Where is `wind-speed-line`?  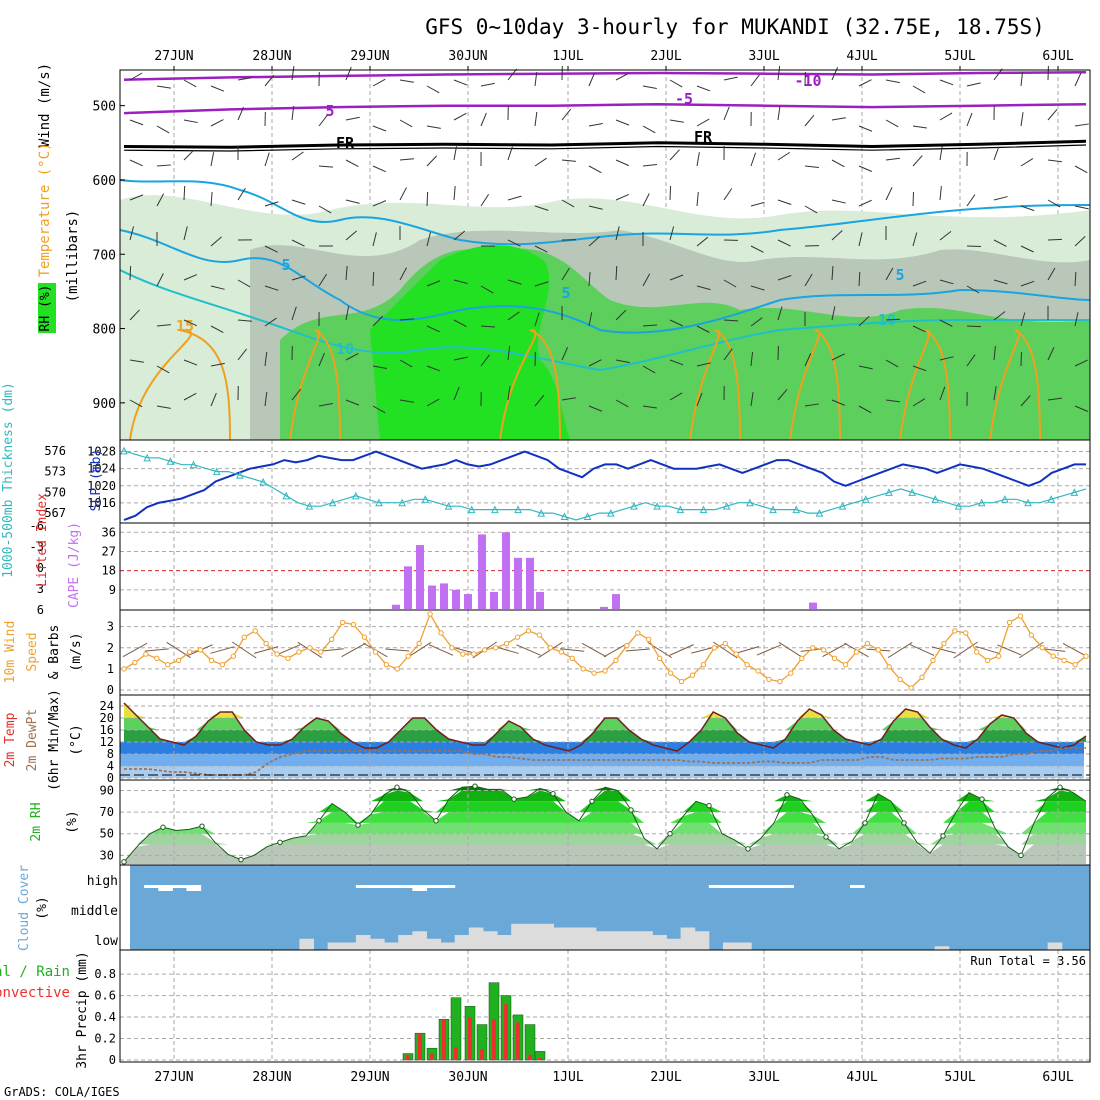 wind-speed-line is located at coordinates (605, 650).